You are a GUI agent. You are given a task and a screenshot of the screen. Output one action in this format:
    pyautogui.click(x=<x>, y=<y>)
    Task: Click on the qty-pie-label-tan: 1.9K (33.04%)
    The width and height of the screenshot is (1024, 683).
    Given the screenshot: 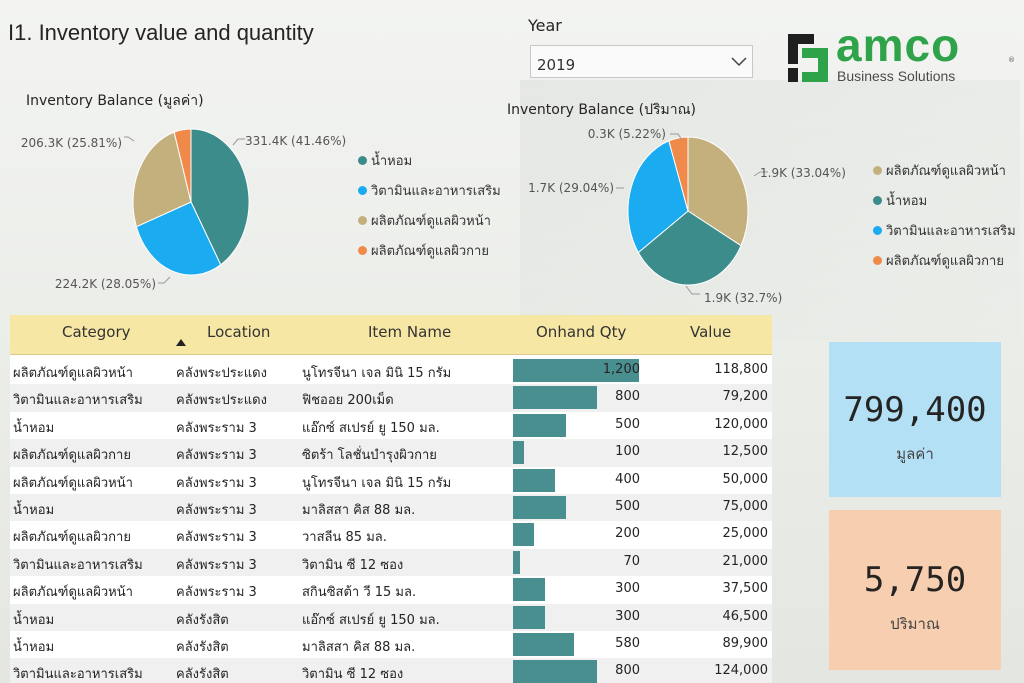 What is the action you would take?
    pyautogui.click(x=803, y=173)
    